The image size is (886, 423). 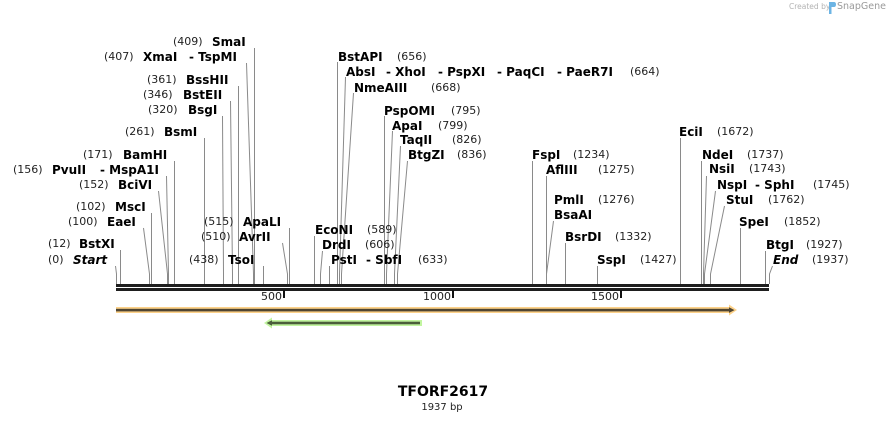 What do you see at coordinates (412, 57) in the screenshot?
I see `site-position: 656` at bounding box center [412, 57].